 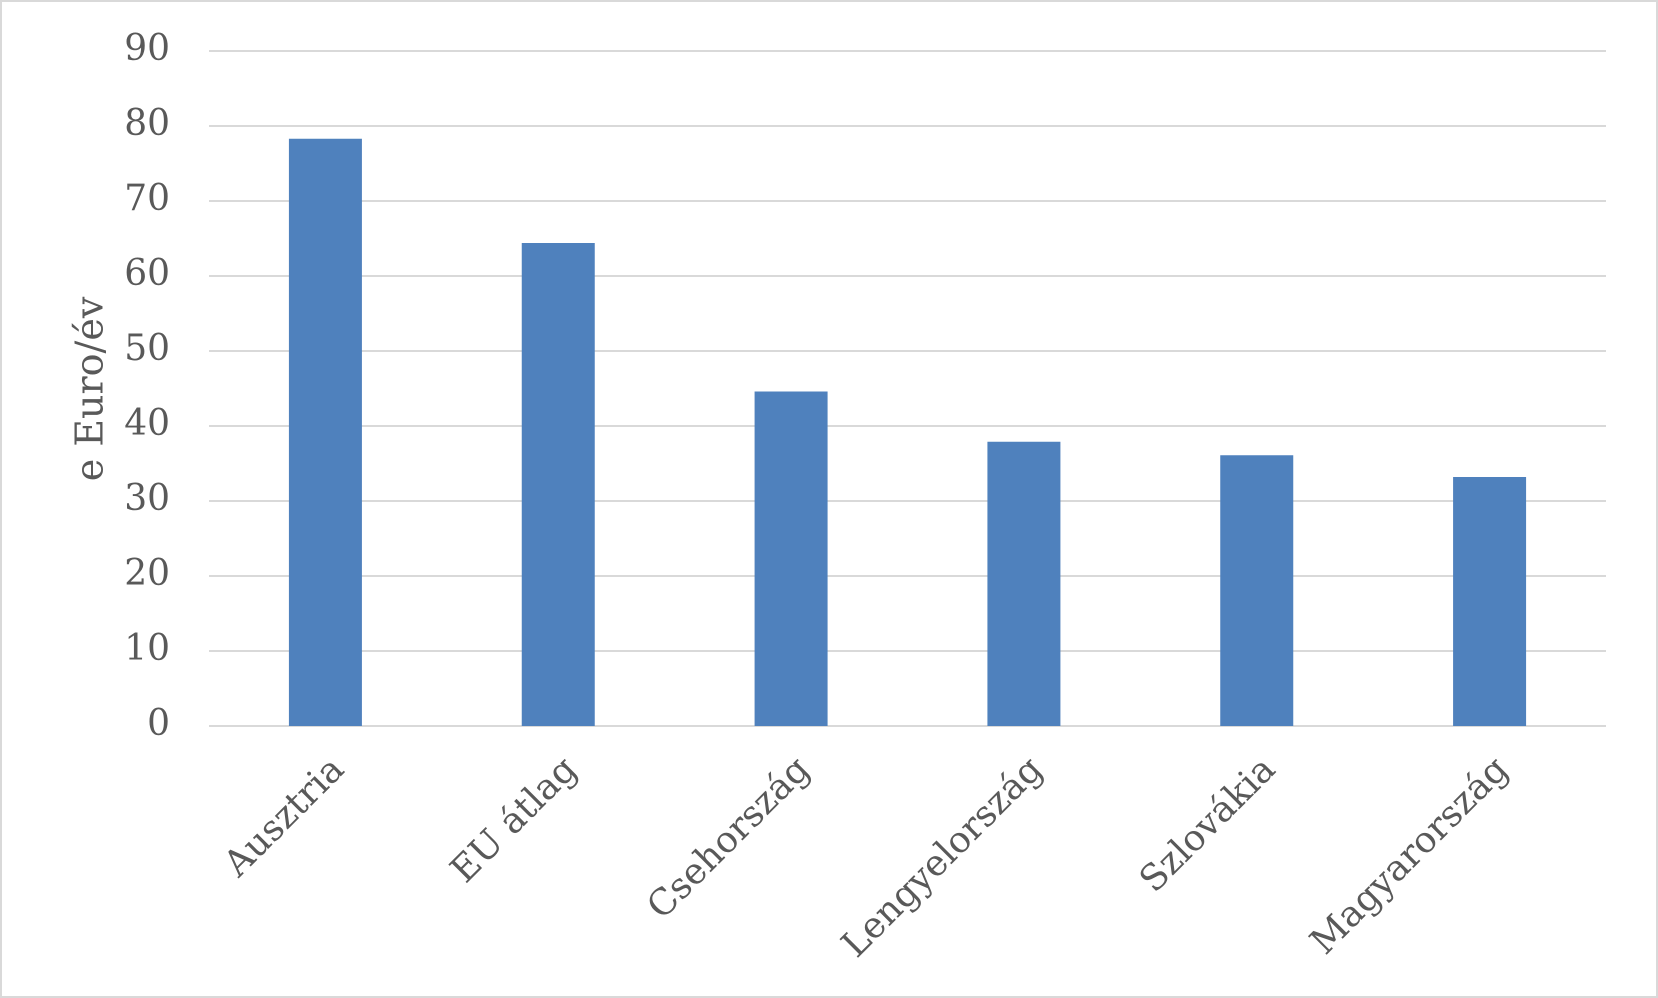 What do you see at coordinates (147, 348) in the screenshot?
I see `y-tick-label: 50` at bounding box center [147, 348].